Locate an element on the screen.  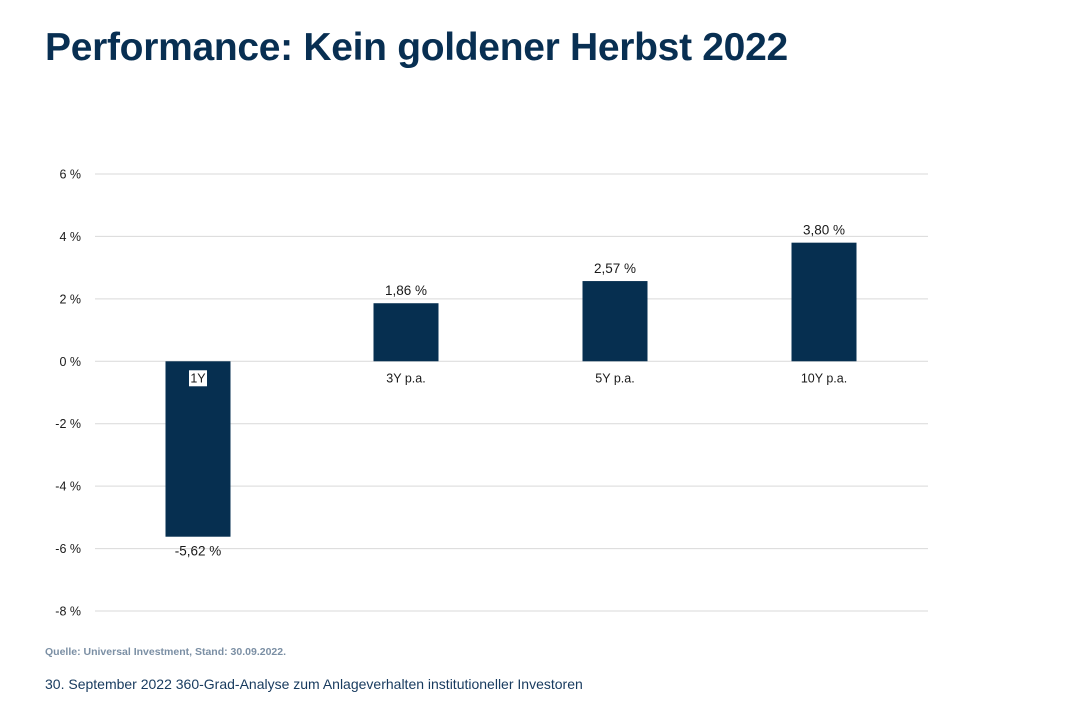
y-axis-tick-labels: 6 % 4 % 2 % 0 % -2 % -4 % -6 % -8 % is located at coordinates (68, 393).